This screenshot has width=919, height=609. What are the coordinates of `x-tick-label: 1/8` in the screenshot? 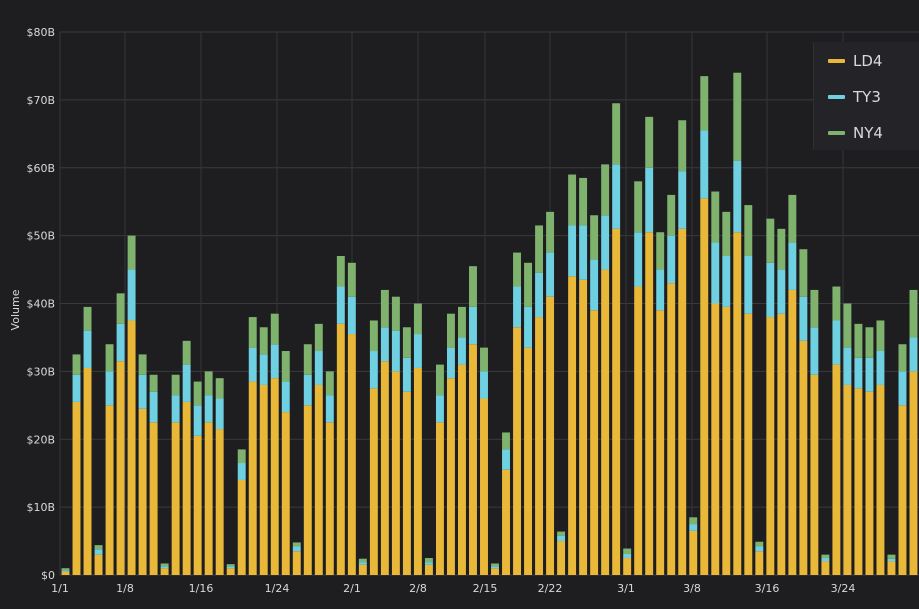 It's located at (125, 588).